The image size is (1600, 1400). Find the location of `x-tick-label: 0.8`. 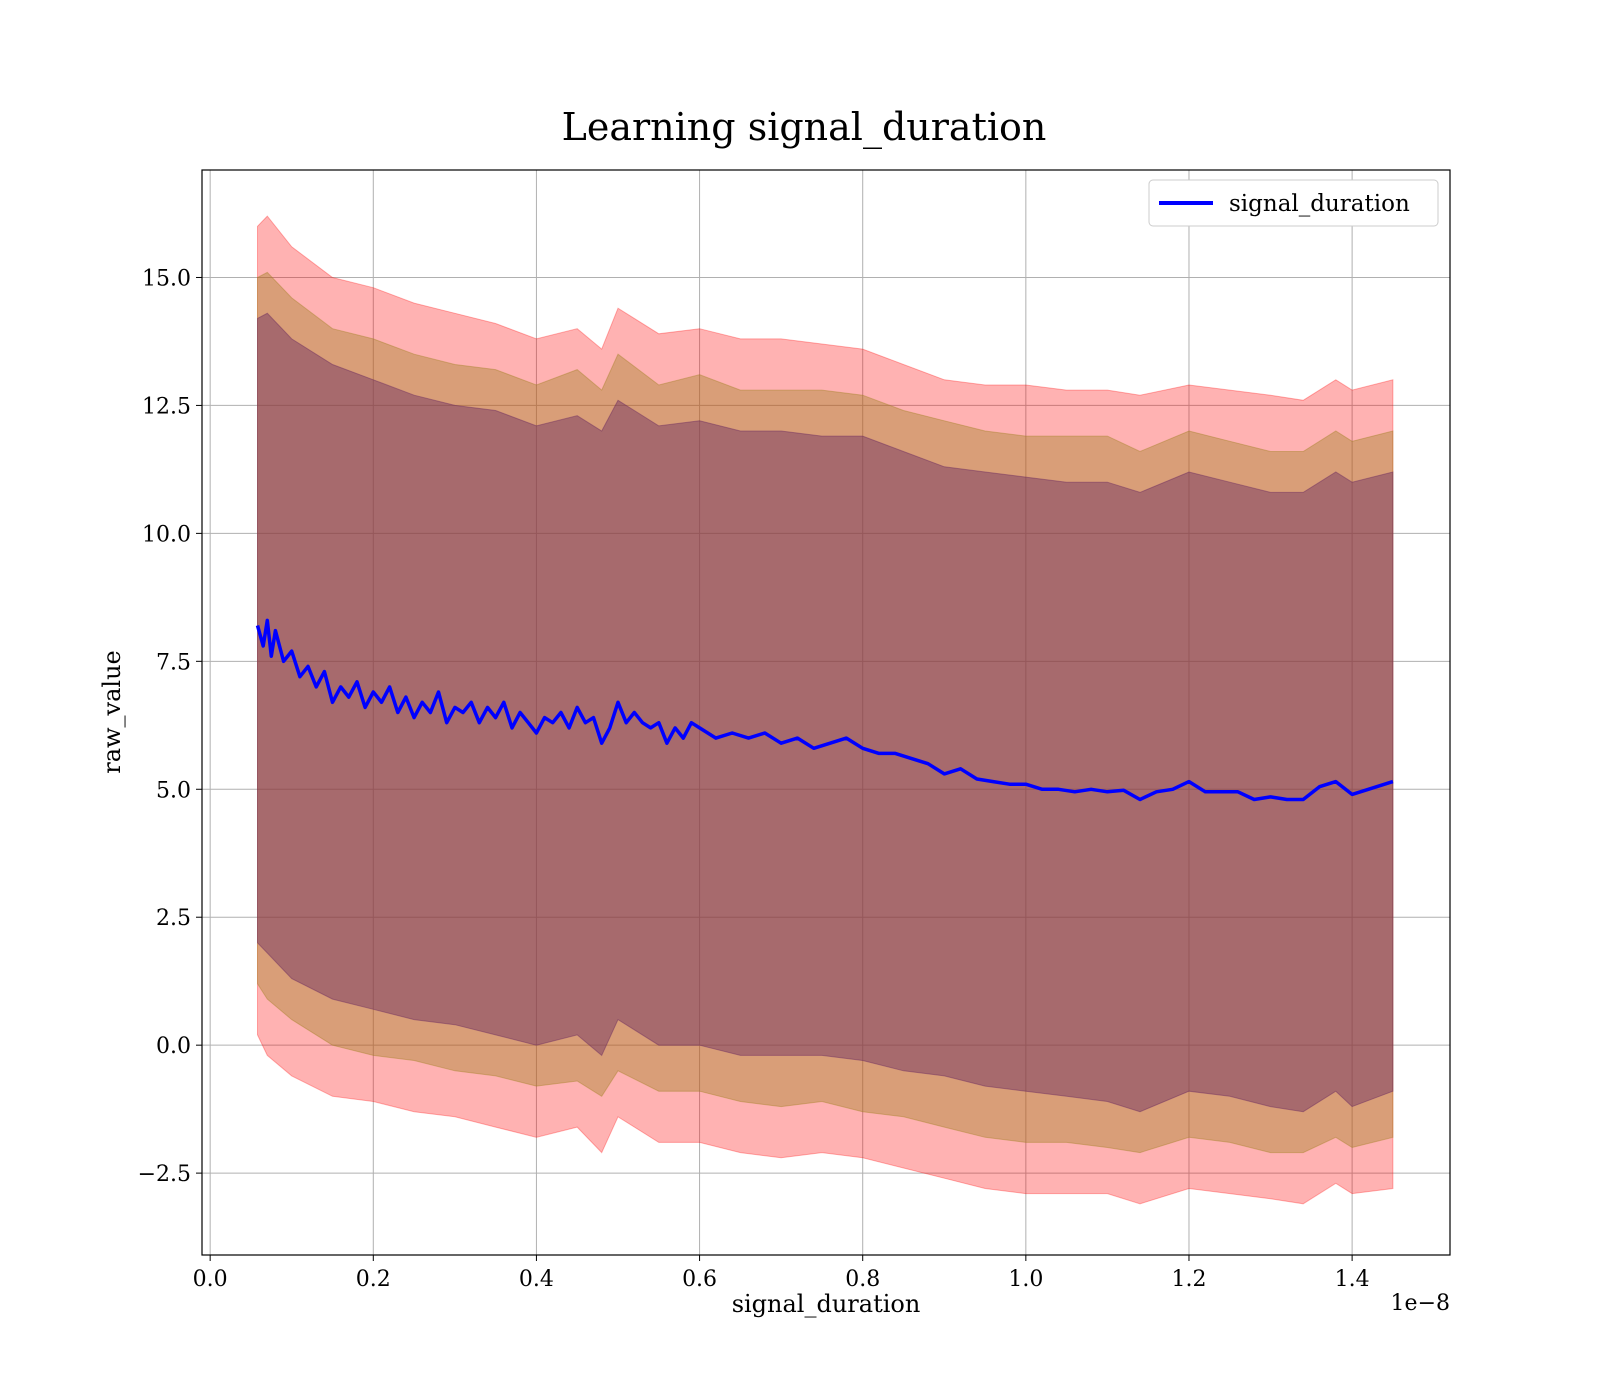

x-tick-label: 0.8 is located at coordinates (862, 1279).